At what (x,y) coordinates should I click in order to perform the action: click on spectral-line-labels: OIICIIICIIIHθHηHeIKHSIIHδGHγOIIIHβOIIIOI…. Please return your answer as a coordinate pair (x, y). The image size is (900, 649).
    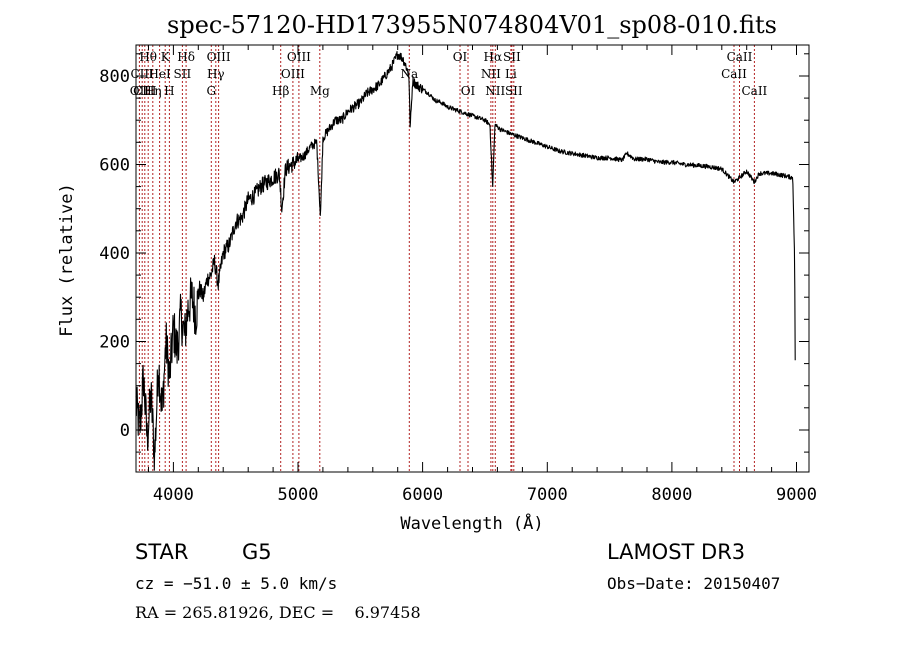
    Looking at the image, I should click on (449, 74).